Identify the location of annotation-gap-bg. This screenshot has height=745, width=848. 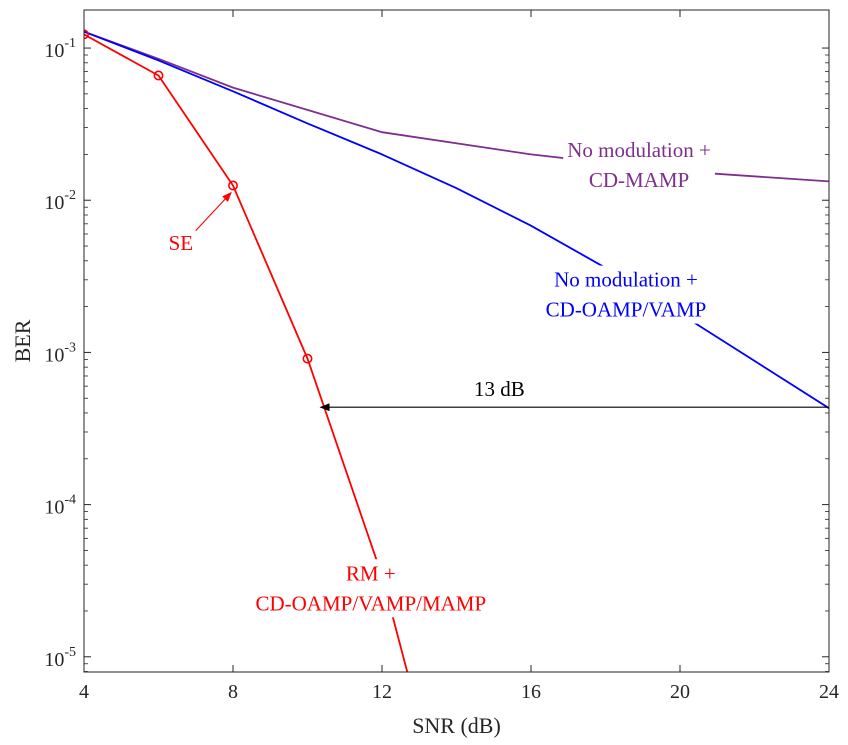
(499, 388).